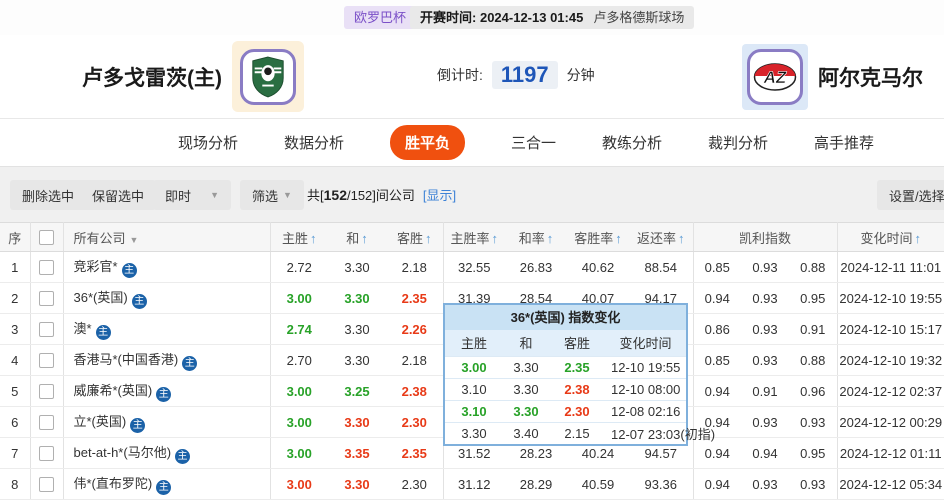 This screenshot has width=944, height=503. I want to click on away-team-logo: AZ, so click(775, 77).